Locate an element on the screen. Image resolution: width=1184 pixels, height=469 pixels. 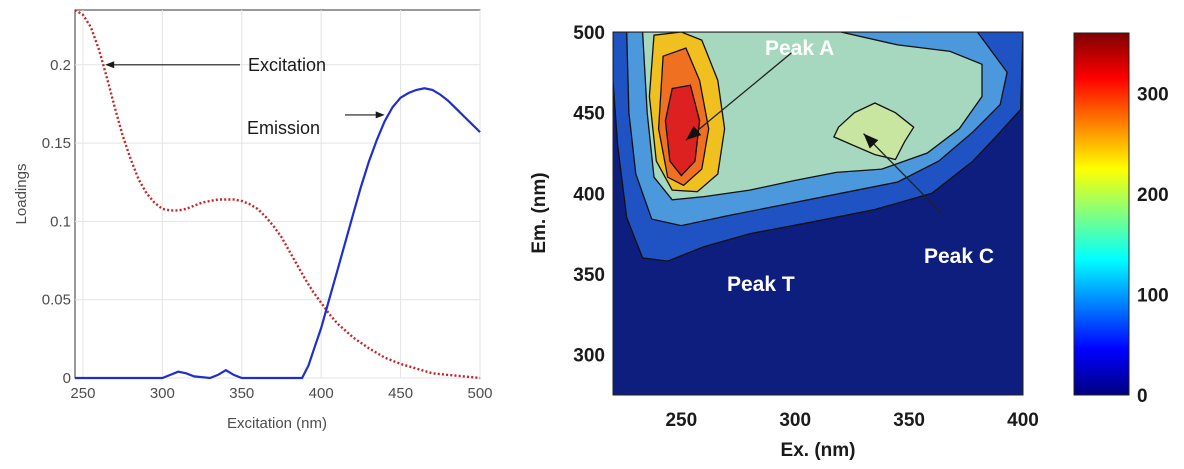
peak-a-annotation-arrowhead is located at coordinates (693, 133).